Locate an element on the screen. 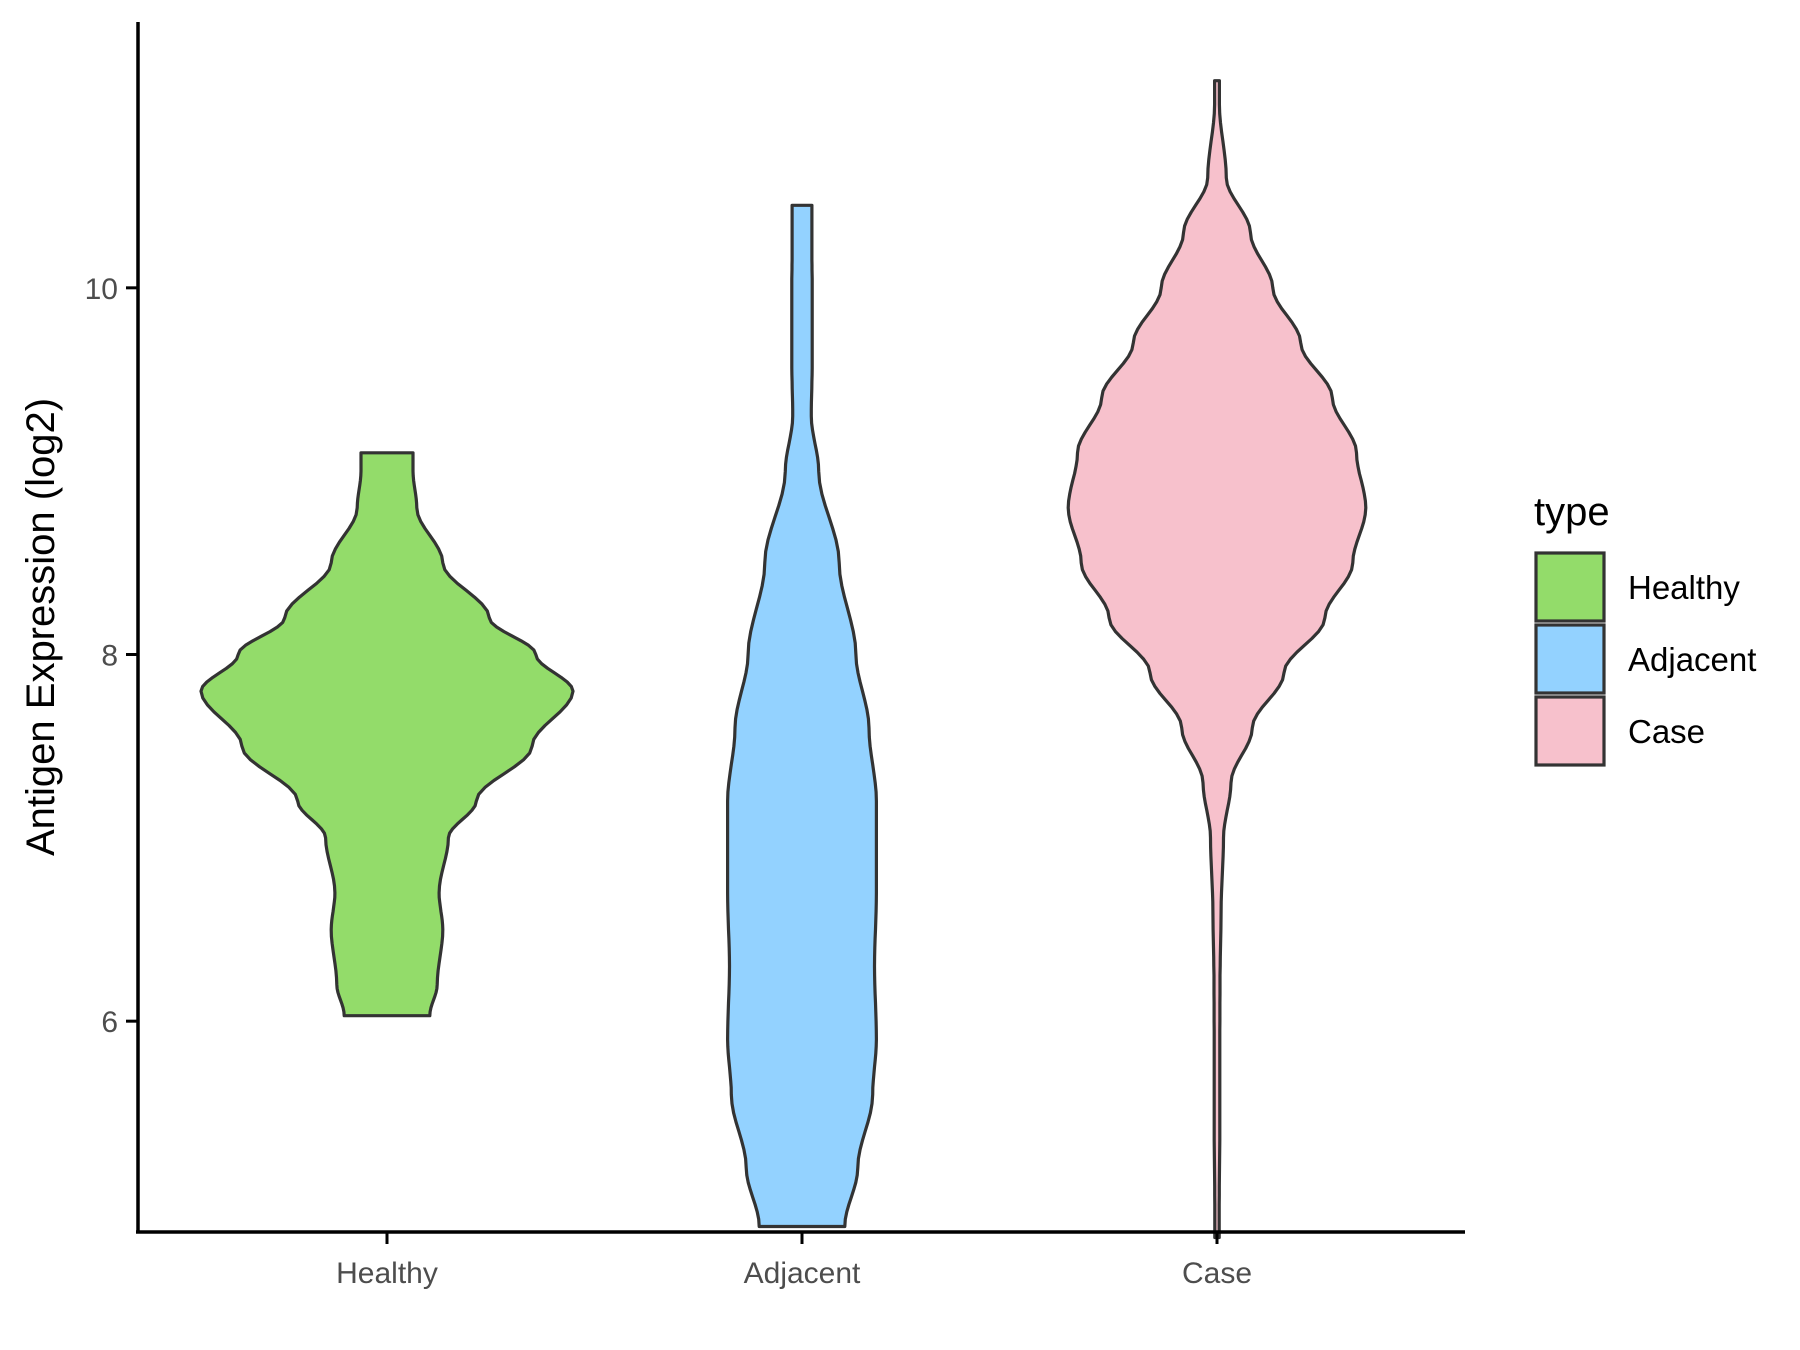 The height and width of the screenshot is (1350, 1800). y-tick-label: 8 is located at coordinates (109, 656).